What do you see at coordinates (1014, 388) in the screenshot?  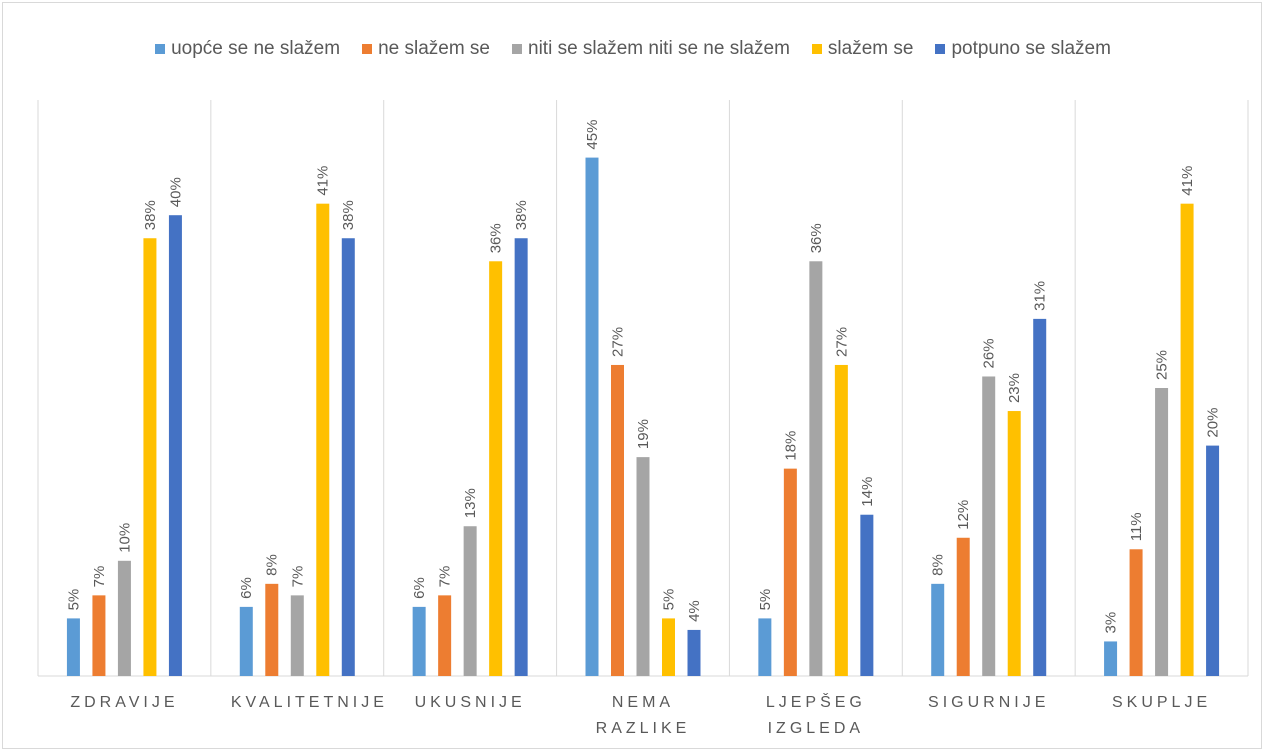 I see `data-label: 23%` at bounding box center [1014, 388].